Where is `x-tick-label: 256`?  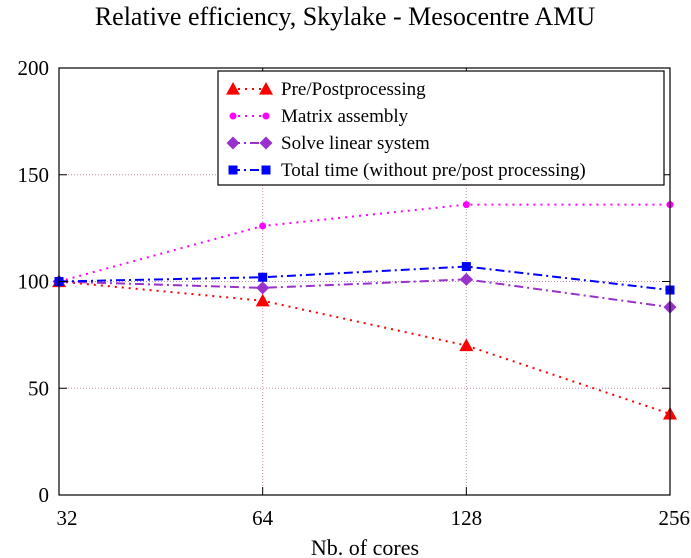
x-tick-label: 256 is located at coordinates (675, 518).